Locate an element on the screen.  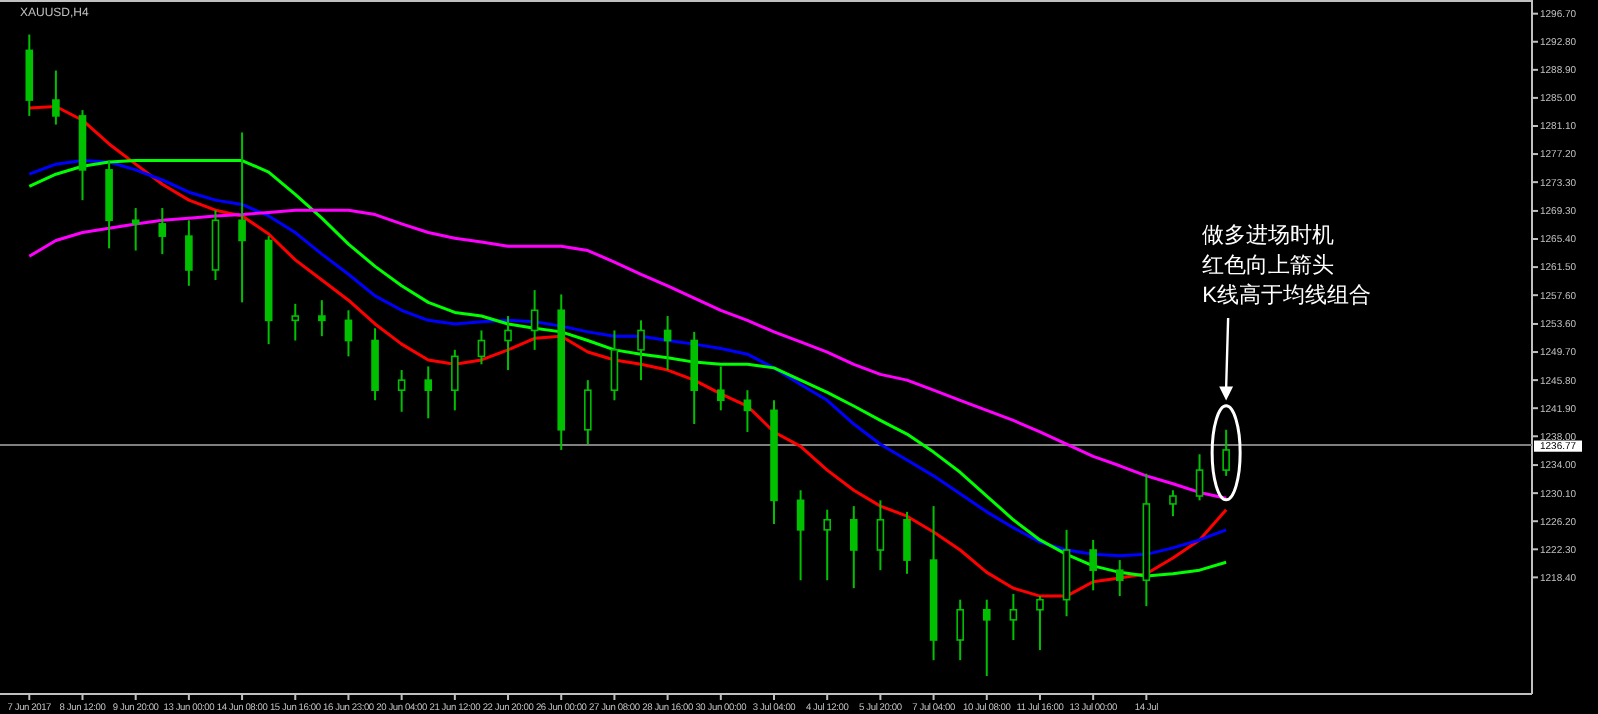
annotation: K线高于均线组合 is located at coordinates (1286, 295).